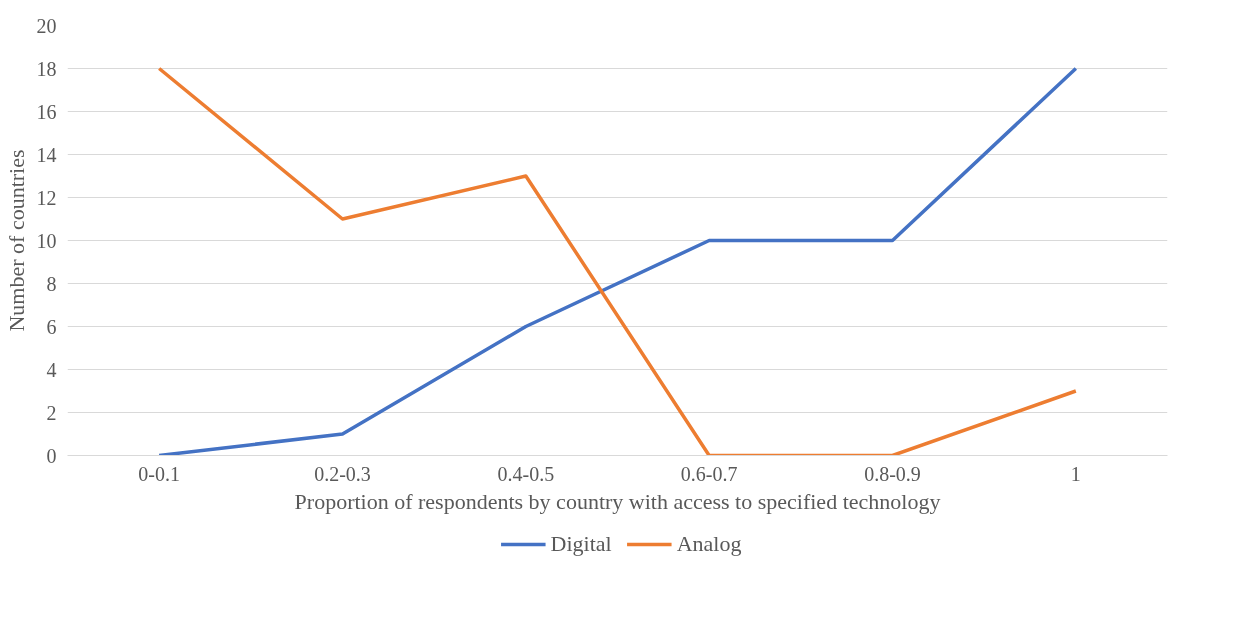  What do you see at coordinates (709, 473) in the screenshot?
I see `x-tick-label: 0.6-0.7` at bounding box center [709, 473].